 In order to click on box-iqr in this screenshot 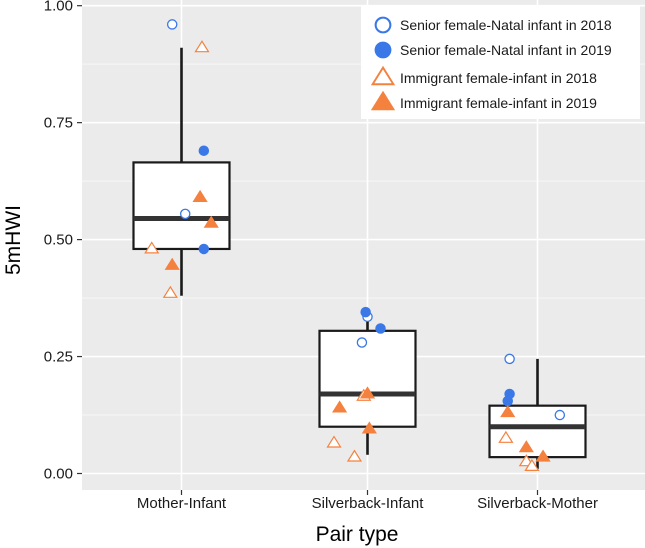, I will do `click(181, 206)`.